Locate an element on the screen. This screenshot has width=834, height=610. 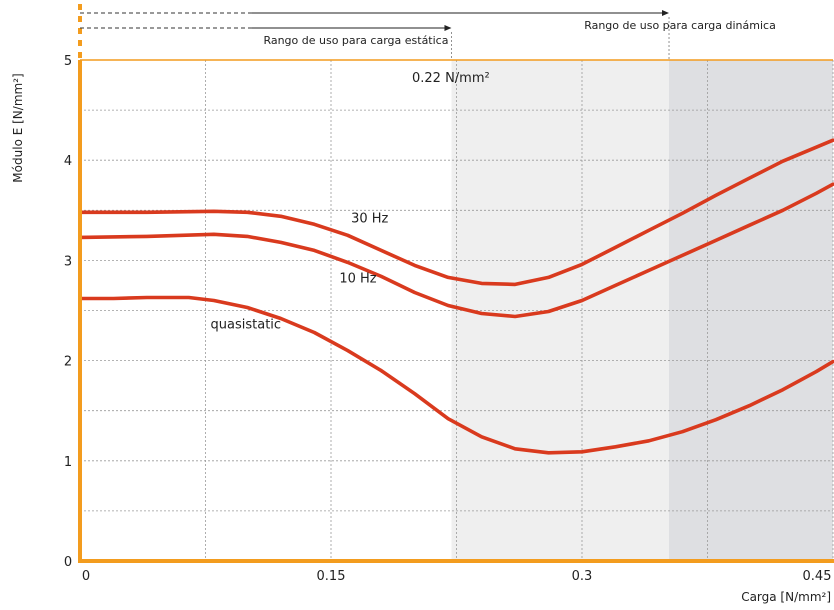
series-label-2: 10 Hz is located at coordinates (357, 278).